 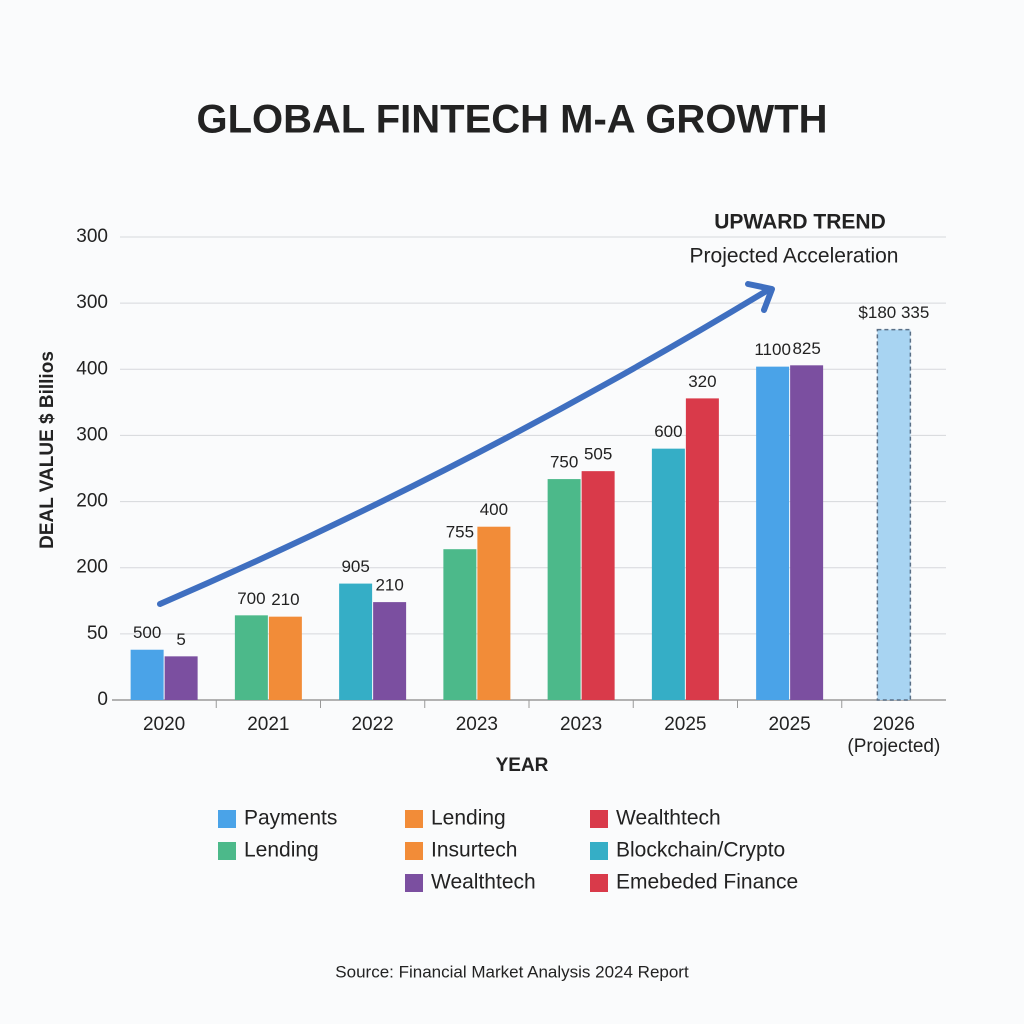 What do you see at coordinates (668, 431) in the screenshot?
I see `data-label: 600` at bounding box center [668, 431].